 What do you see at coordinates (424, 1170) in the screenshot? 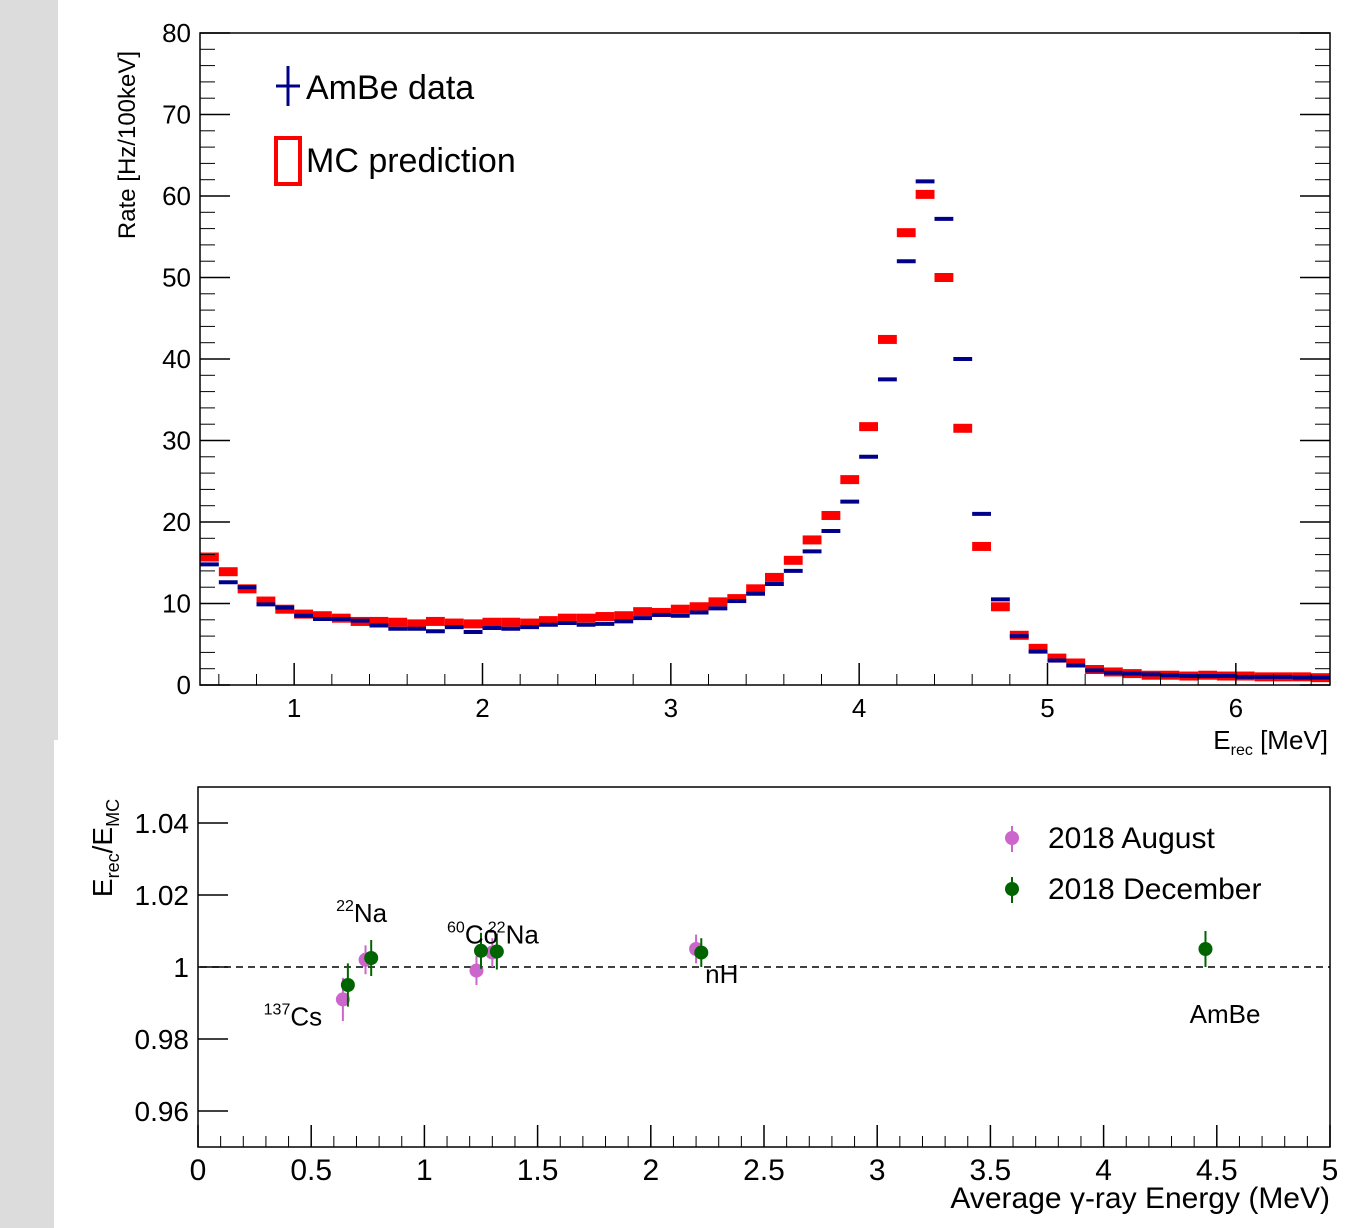
I see `ratio-x-tick-label: 1` at bounding box center [424, 1170].